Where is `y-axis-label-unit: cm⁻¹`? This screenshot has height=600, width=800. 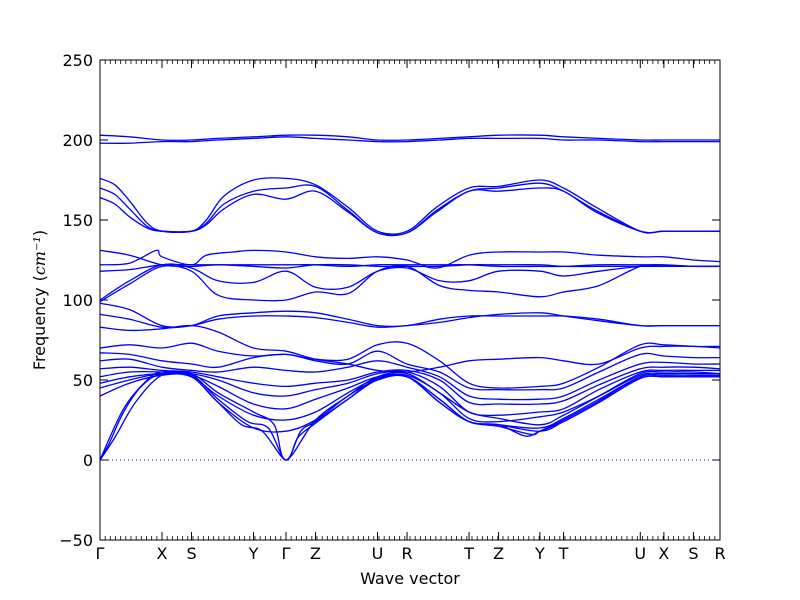 y-axis-label-unit: cm⁻¹ is located at coordinates (39, 255).